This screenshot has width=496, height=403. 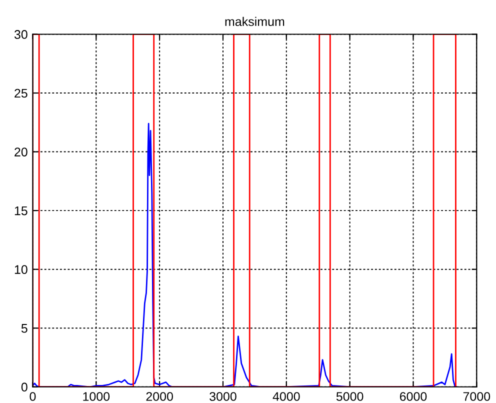 I want to click on x-tick-label: 0, so click(x=33, y=396).